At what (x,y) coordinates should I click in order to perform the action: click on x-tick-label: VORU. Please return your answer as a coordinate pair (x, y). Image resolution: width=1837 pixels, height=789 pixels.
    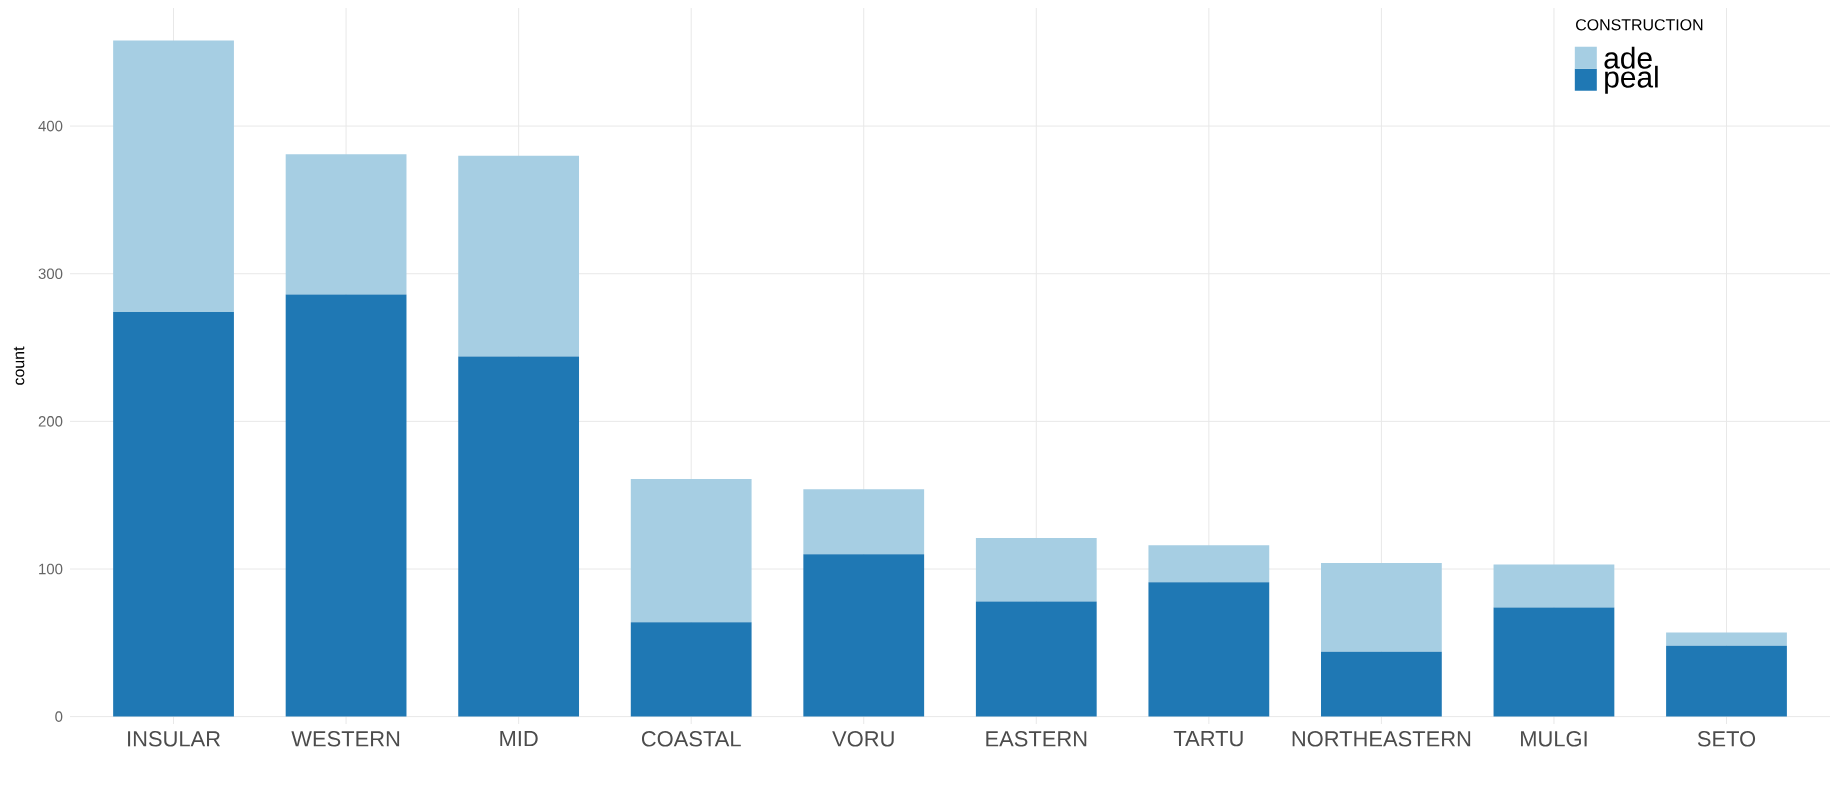
    Looking at the image, I should click on (863, 739).